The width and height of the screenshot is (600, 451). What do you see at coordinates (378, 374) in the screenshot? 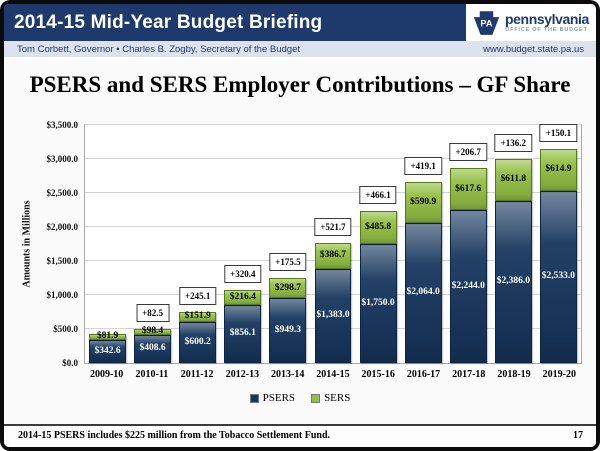
I see `x-axis-label: 2015-16` at bounding box center [378, 374].